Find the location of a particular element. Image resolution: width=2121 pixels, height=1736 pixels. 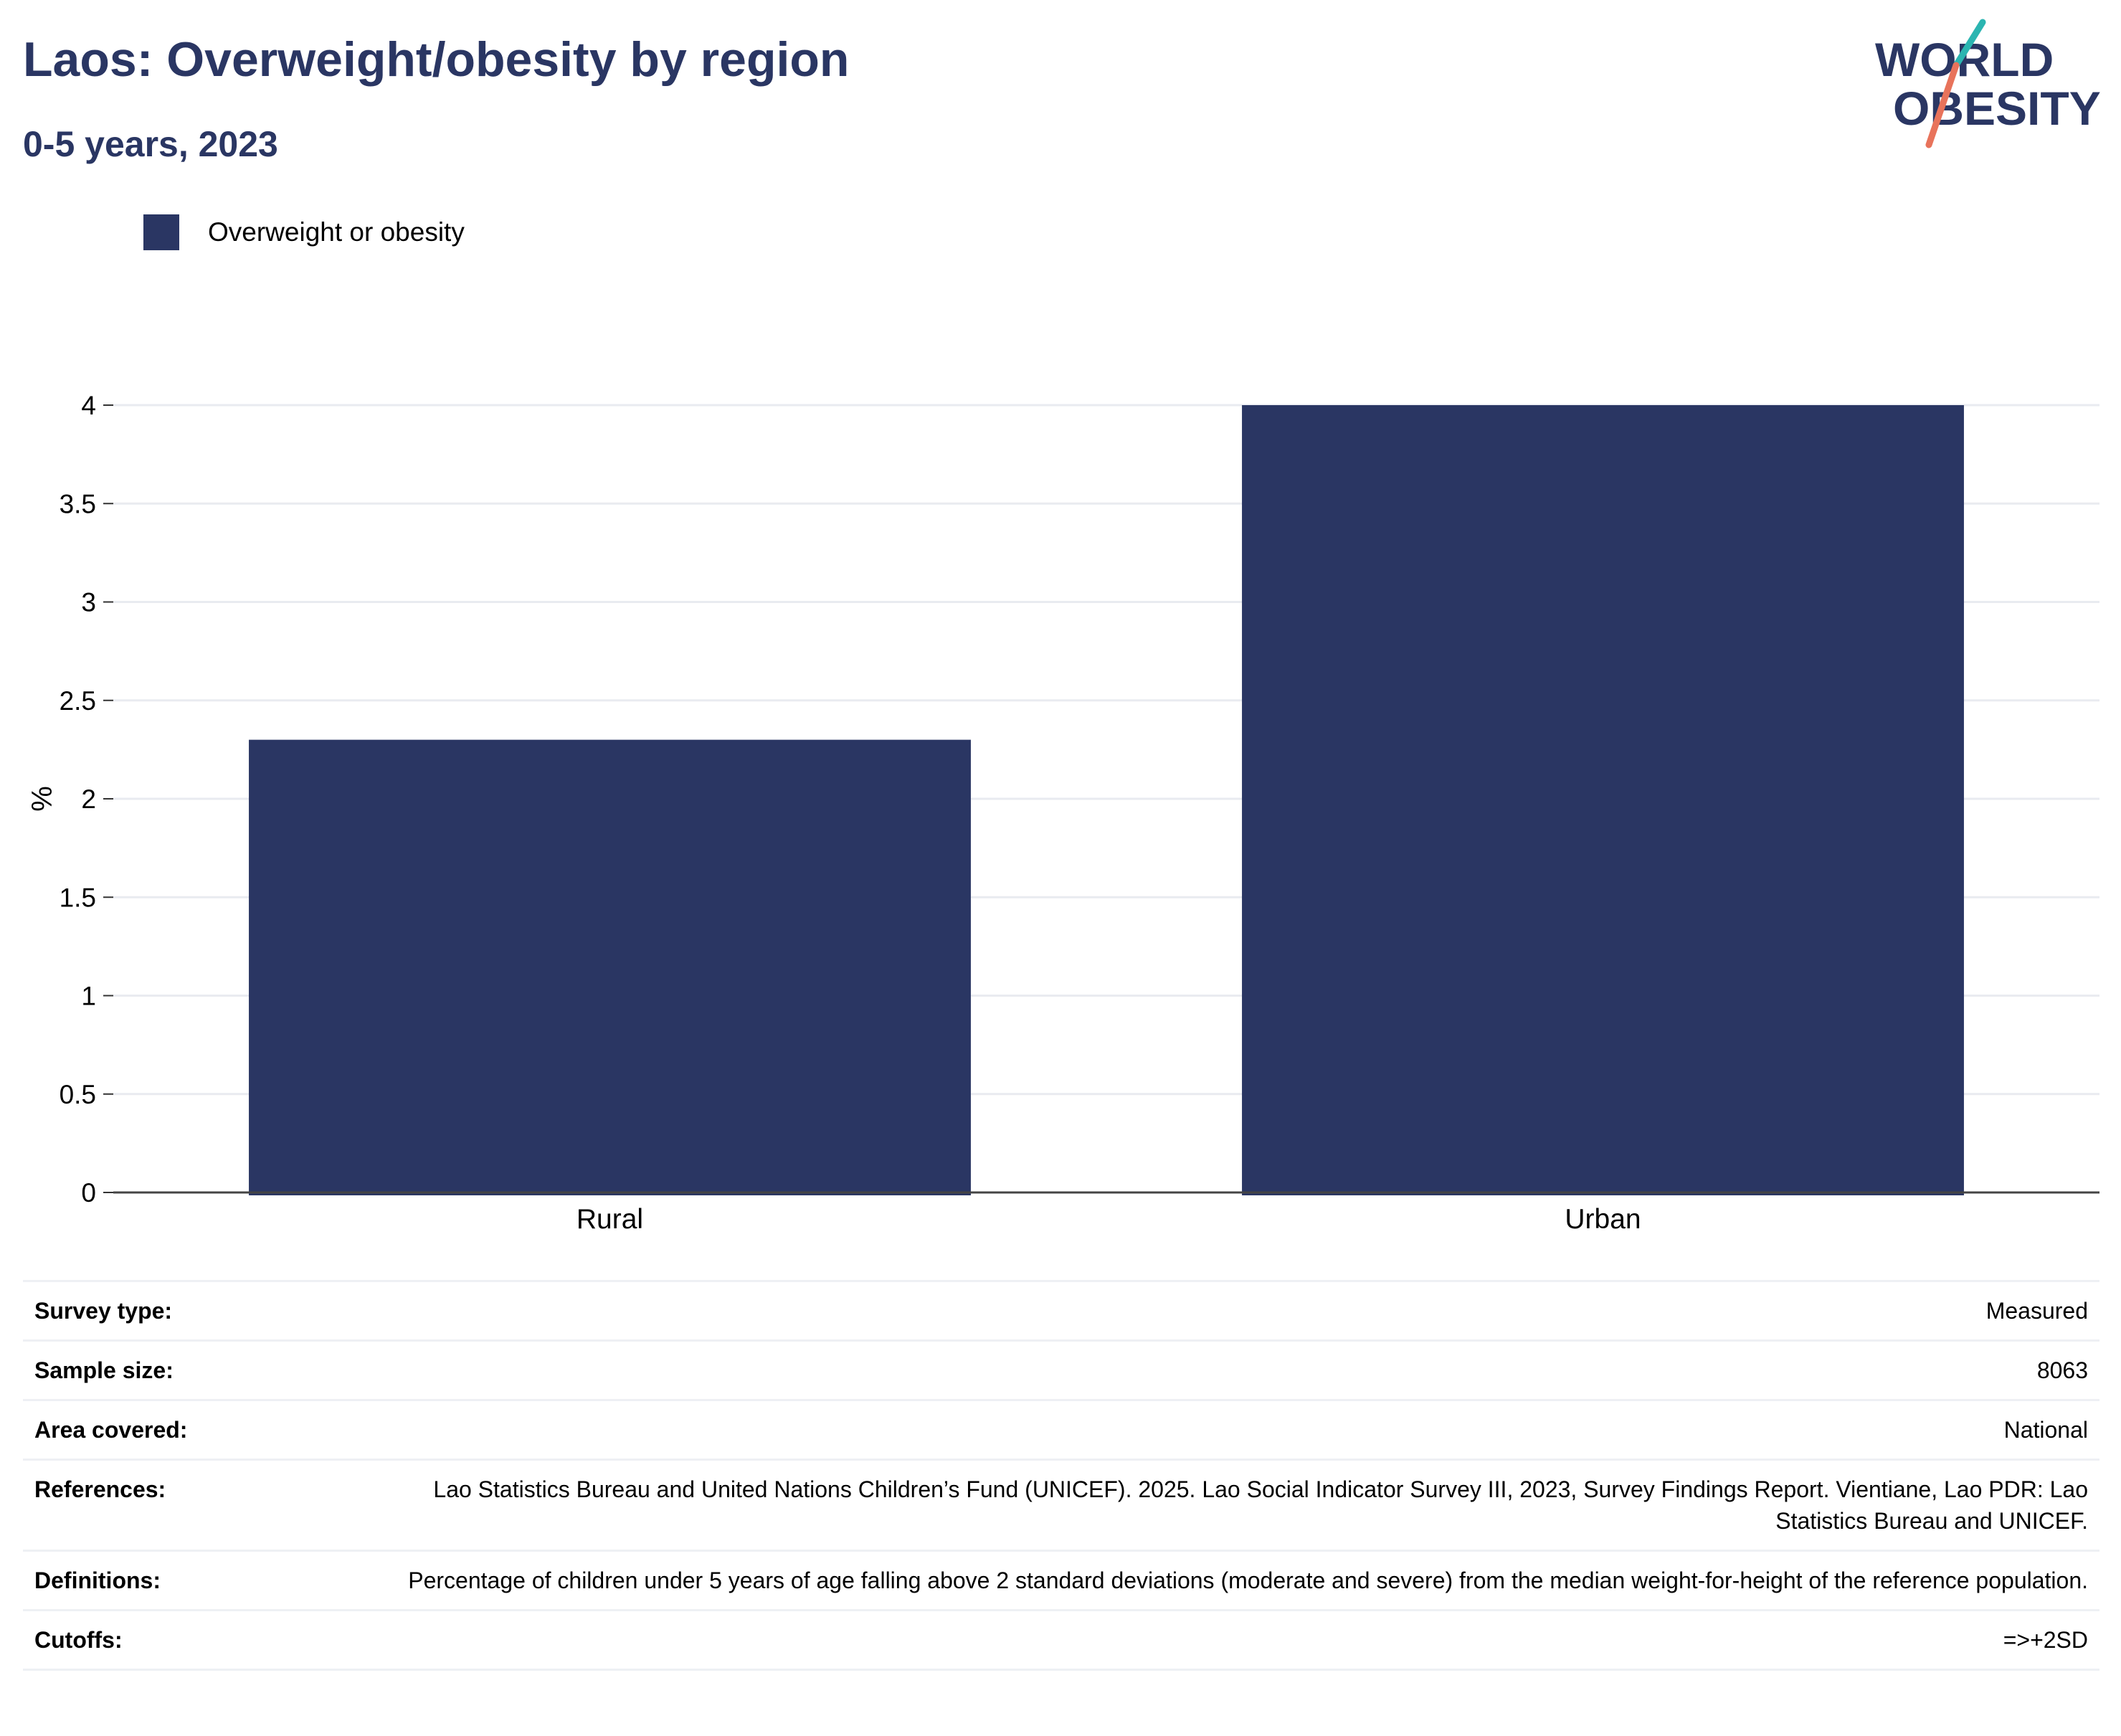

info-value: 8063 is located at coordinates (2062, 1370).